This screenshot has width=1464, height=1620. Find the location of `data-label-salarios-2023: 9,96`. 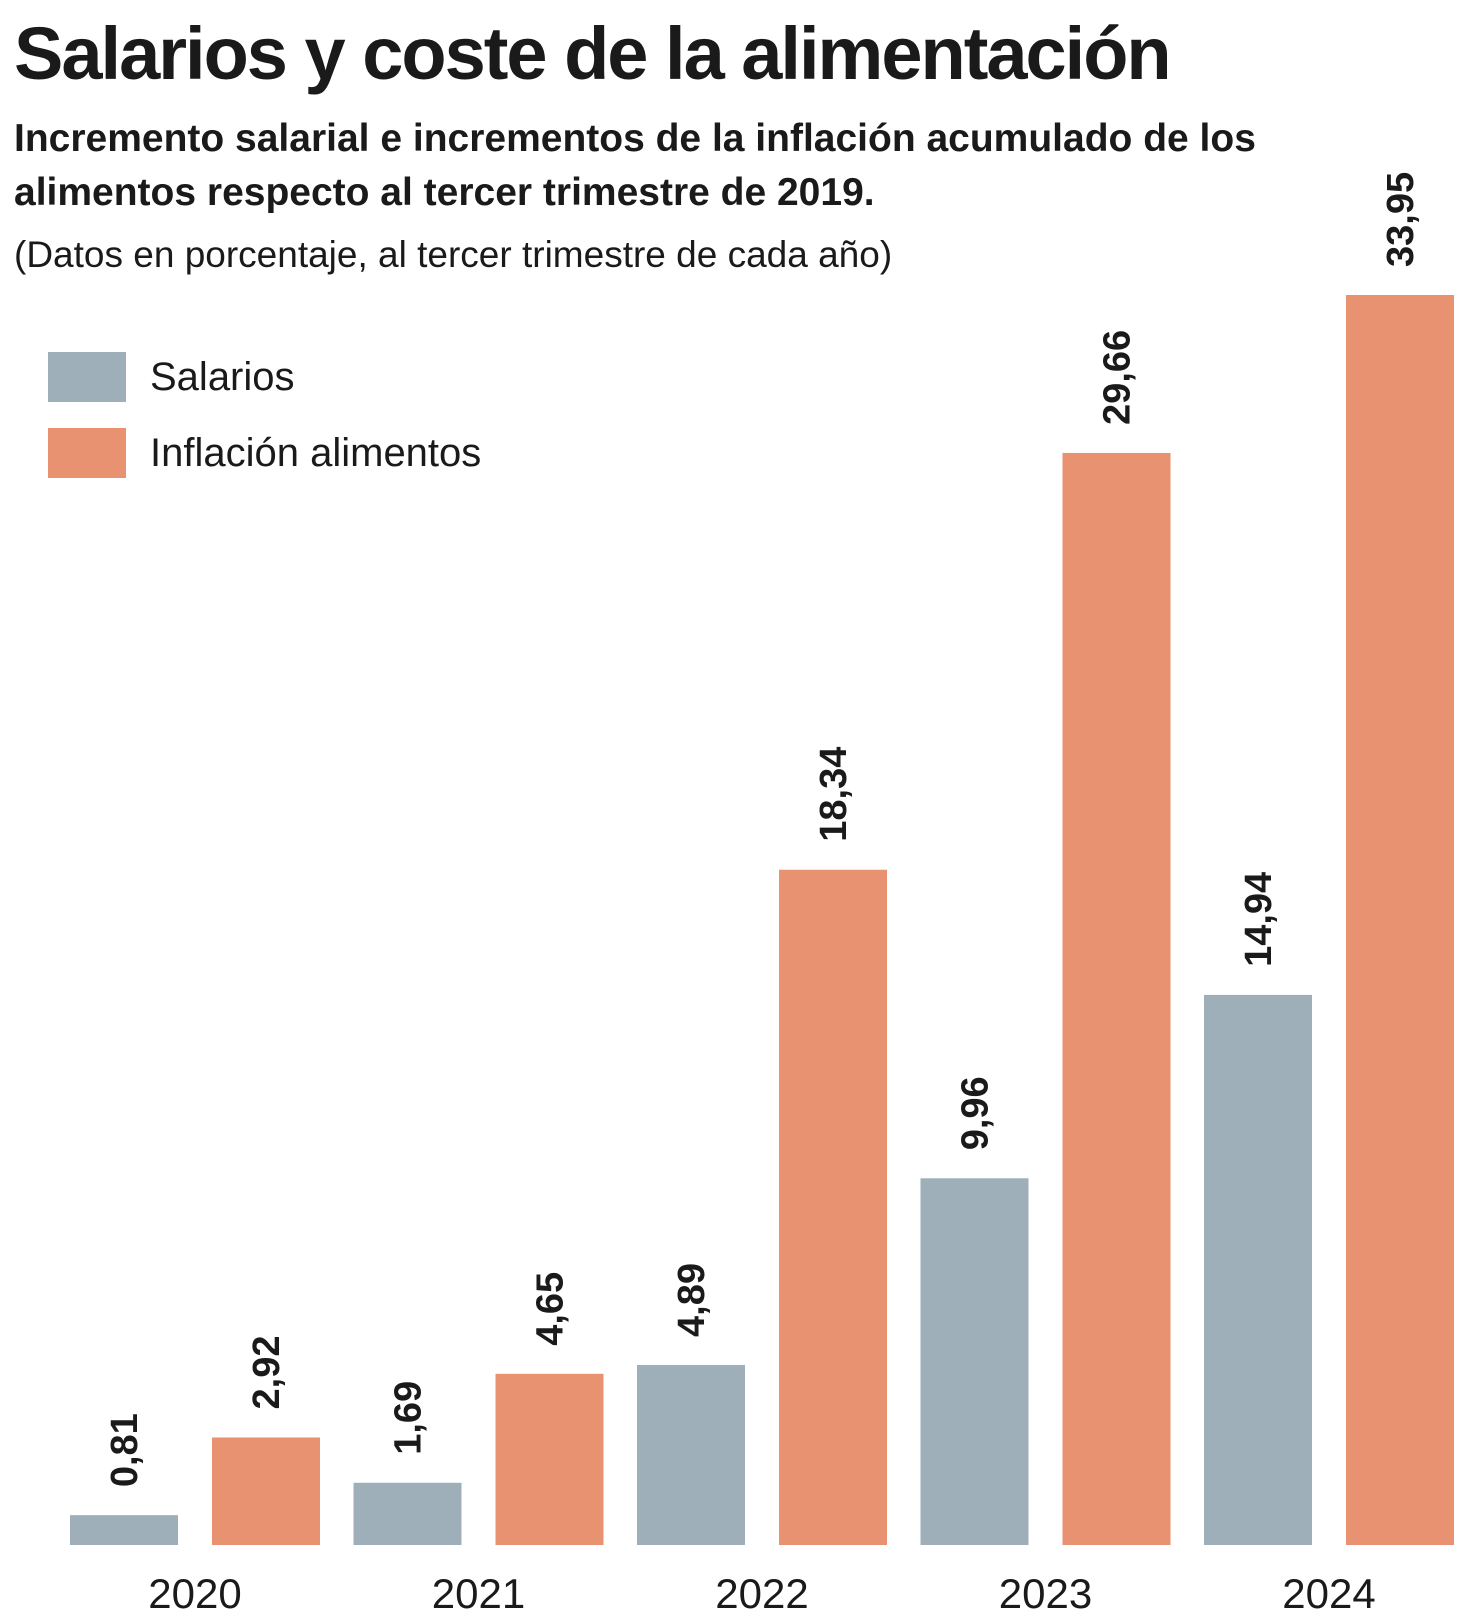

data-label-salarios-2023: 9,96 is located at coordinates (976, 1113).